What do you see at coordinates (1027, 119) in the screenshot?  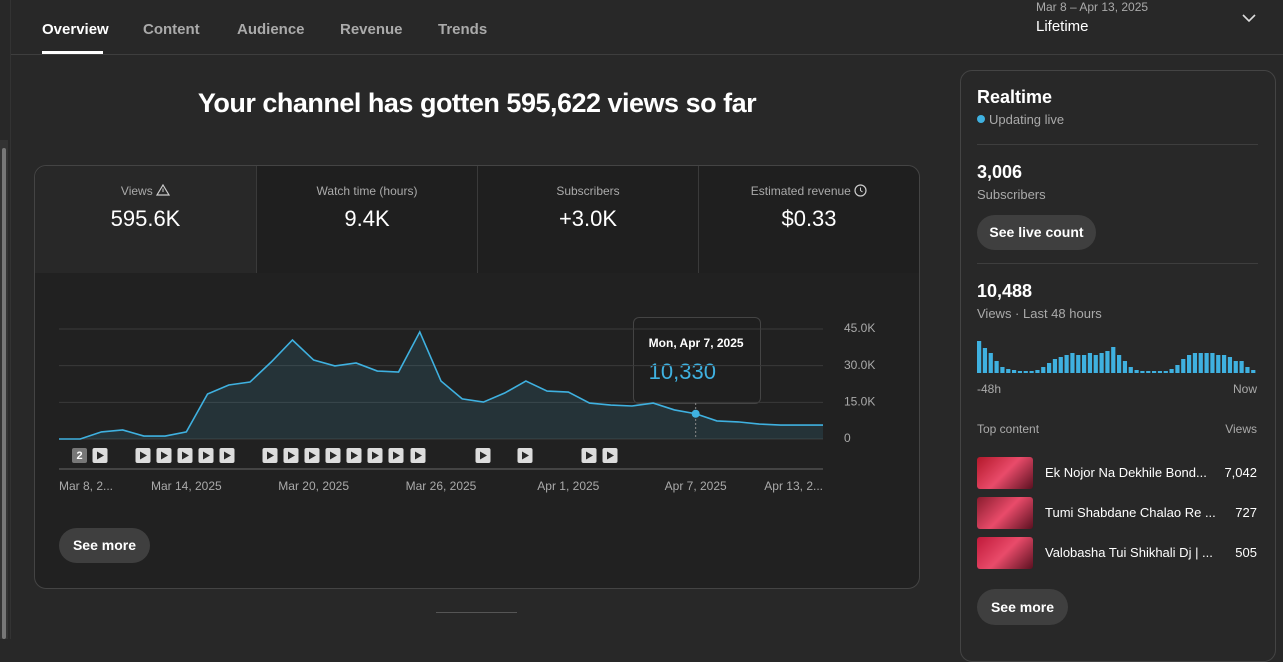 I see `live-status: Updating live` at bounding box center [1027, 119].